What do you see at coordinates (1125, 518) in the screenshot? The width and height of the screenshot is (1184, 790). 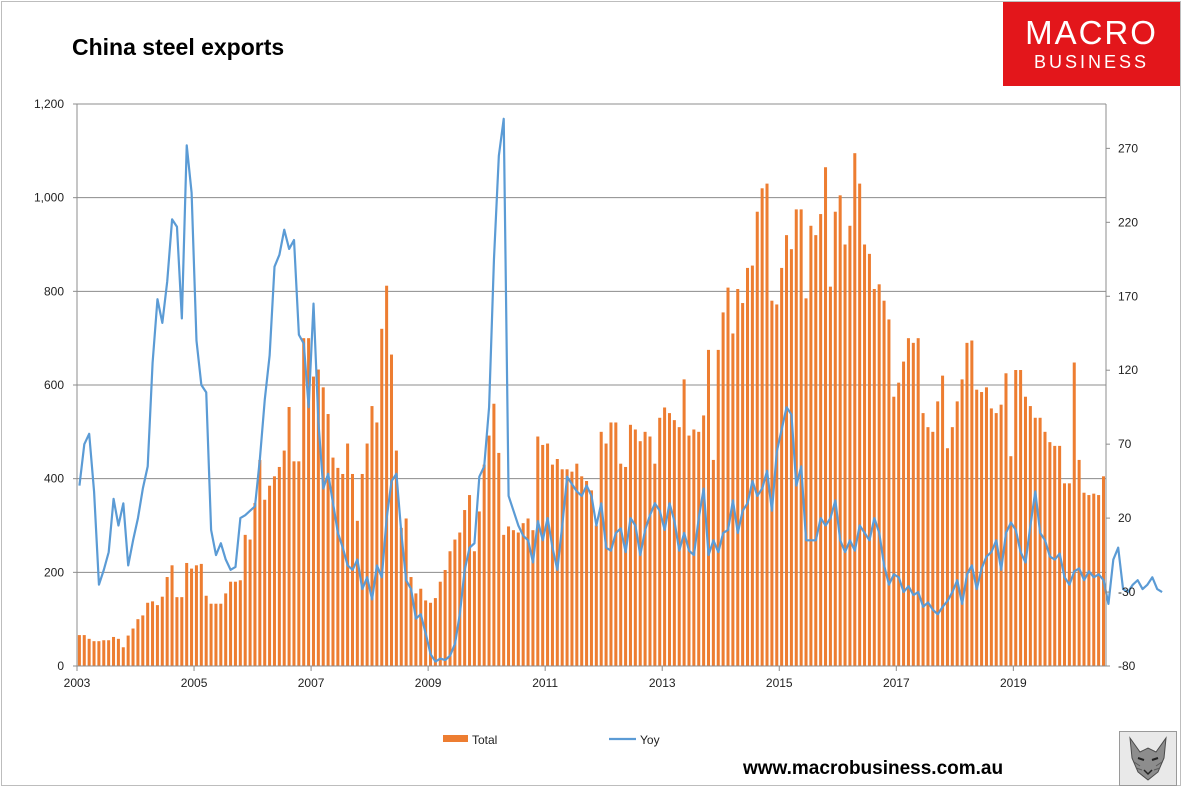 I see `y-right-tick-label: 20` at bounding box center [1125, 518].